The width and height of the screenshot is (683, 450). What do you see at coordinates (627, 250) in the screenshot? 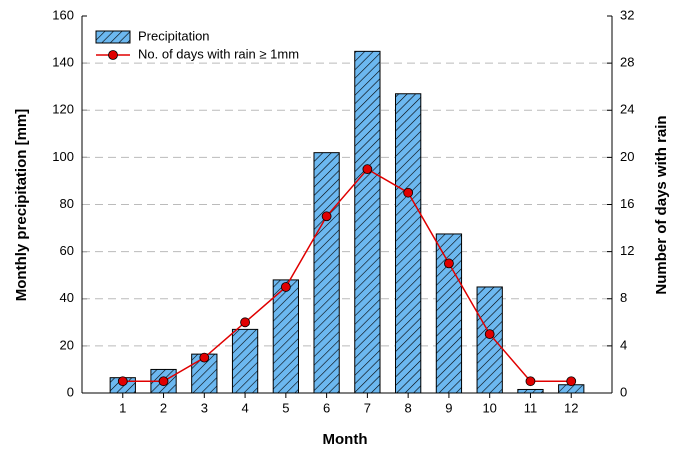
I see `y2-tick-label: 12` at bounding box center [627, 250].